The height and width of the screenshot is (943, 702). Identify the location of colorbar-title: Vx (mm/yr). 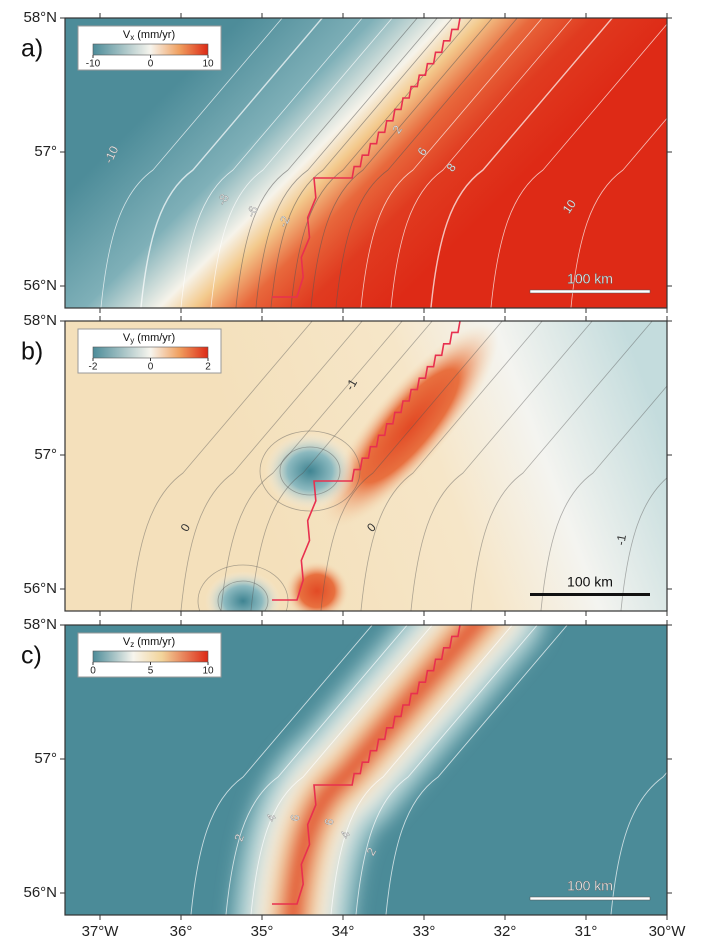
(149, 35).